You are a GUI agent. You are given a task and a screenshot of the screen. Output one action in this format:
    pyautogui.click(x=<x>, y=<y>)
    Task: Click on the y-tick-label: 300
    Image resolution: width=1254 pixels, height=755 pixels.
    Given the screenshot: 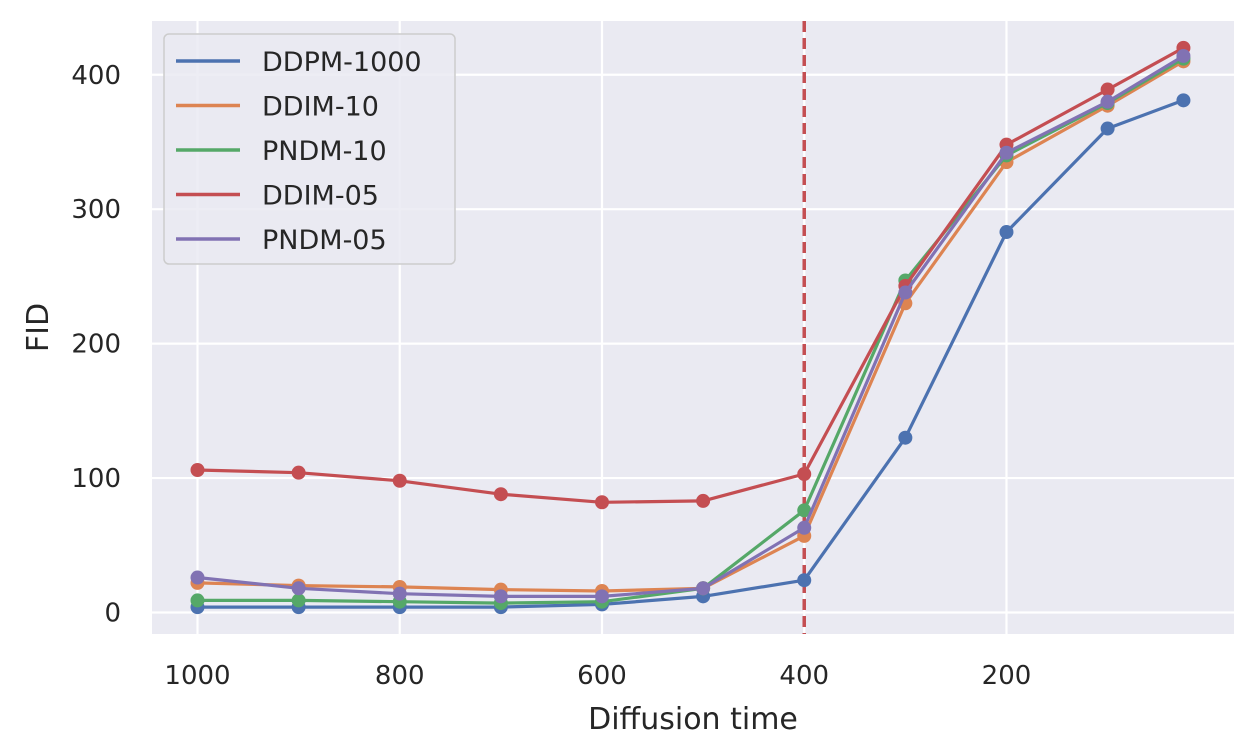 What is the action you would take?
    pyautogui.click(x=96, y=210)
    